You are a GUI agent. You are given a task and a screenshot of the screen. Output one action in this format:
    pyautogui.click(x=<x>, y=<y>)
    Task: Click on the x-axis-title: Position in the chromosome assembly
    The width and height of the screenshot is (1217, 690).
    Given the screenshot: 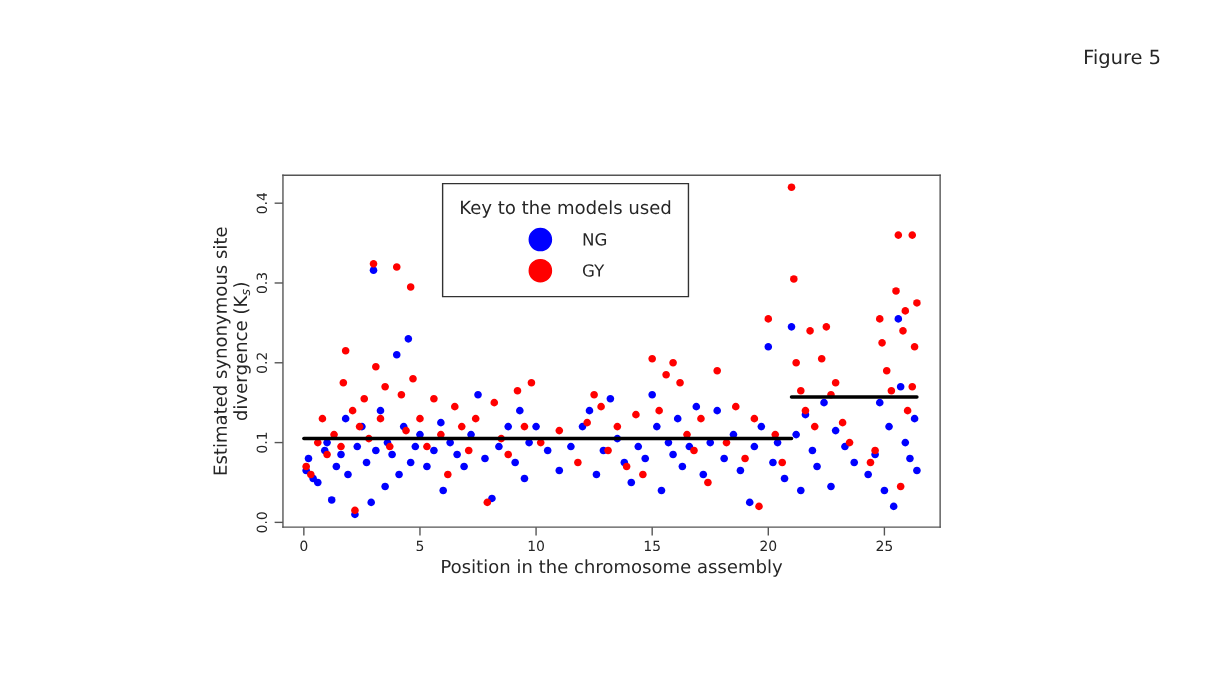 What is the action you would take?
    pyautogui.click(x=612, y=568)
    